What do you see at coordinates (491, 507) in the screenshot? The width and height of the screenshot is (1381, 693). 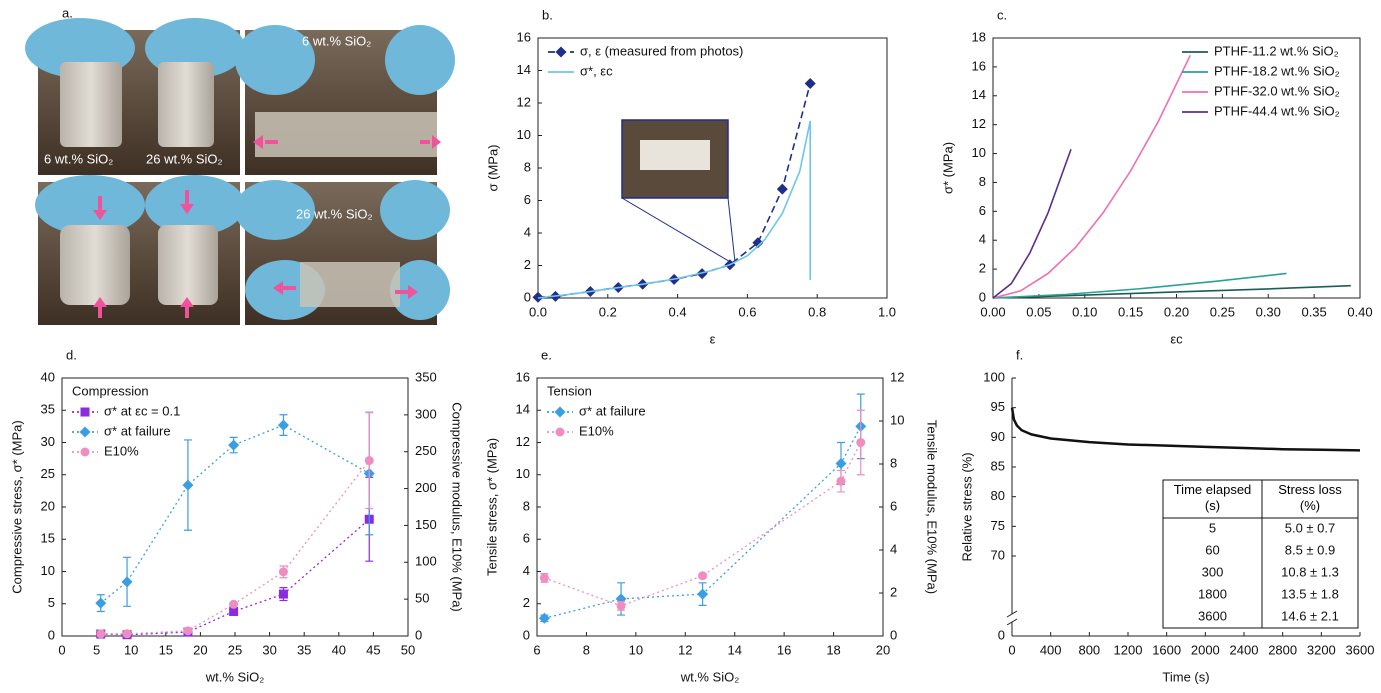 I see `y-axis-label: Tensile stress, σ* (MPa)` at bounding box center [491, 507].